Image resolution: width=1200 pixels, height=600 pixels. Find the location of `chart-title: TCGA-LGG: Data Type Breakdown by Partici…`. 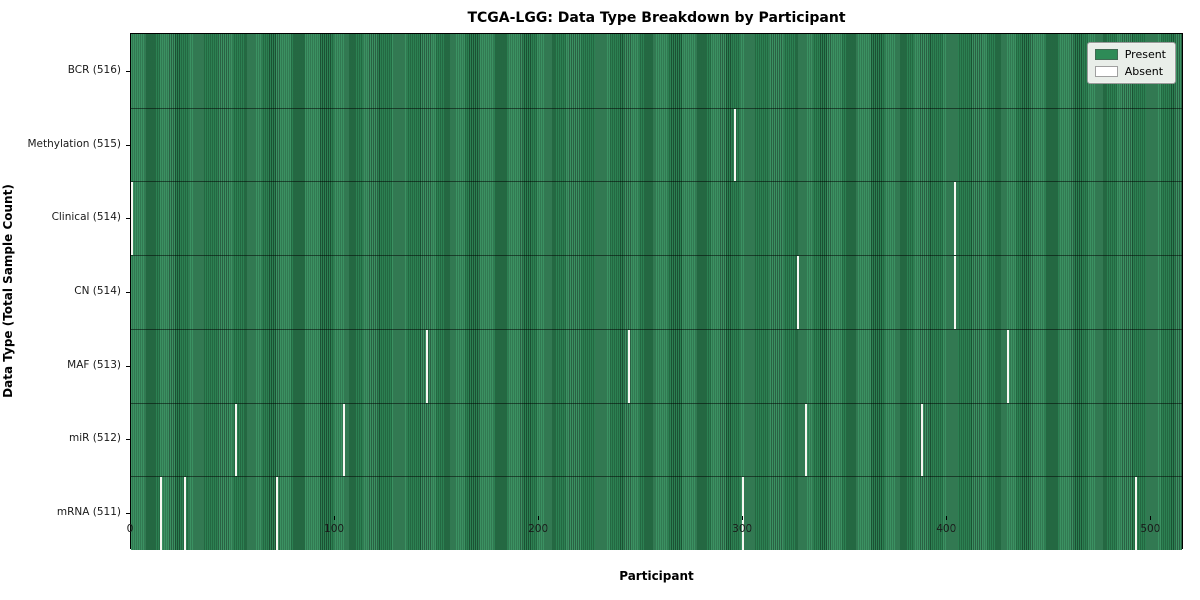

chart-title: TCGA-LGG: Data Type Breakdown by Partici… is located at coordinates (656, 18).